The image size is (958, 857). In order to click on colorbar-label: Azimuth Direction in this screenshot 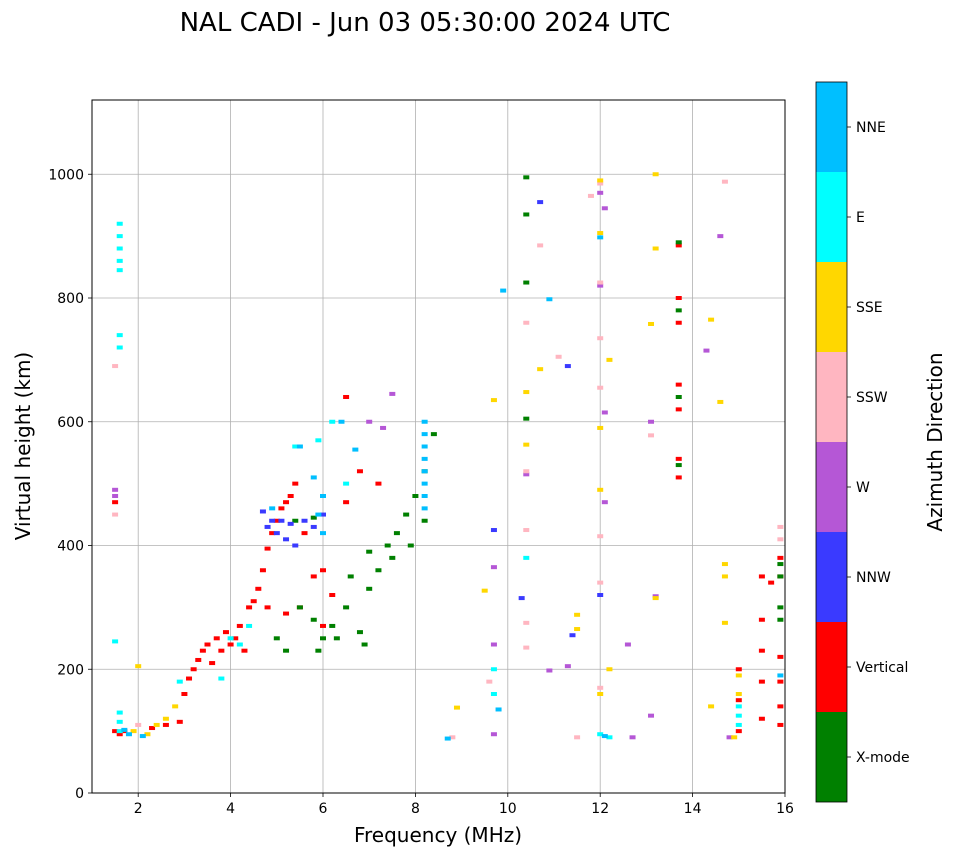, I will do `click(935, 441)`.